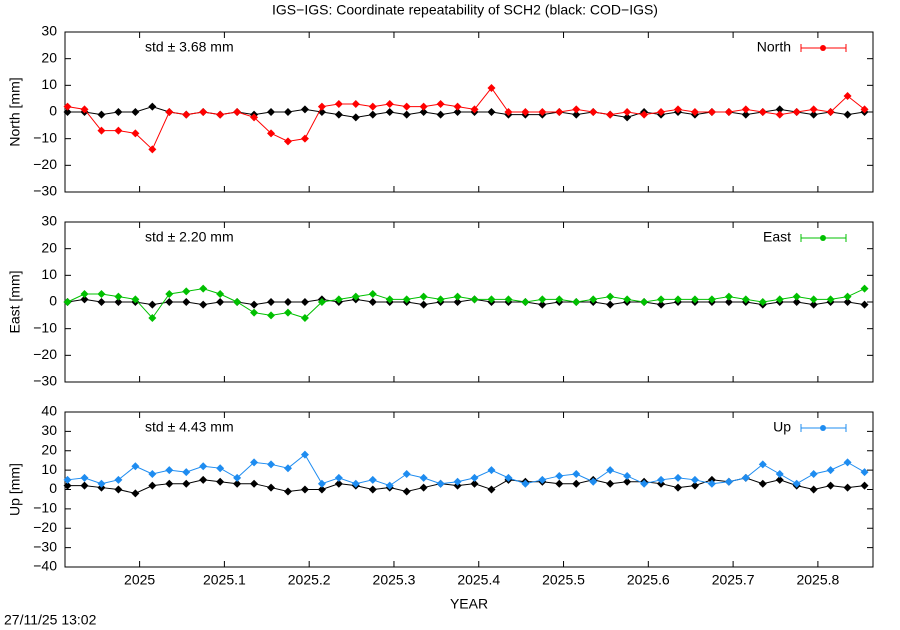  What do you see at coordinates (394, 580) in the screenshot?
I see `x-tick-label: 2025.3` at bounding box center [394, 580].